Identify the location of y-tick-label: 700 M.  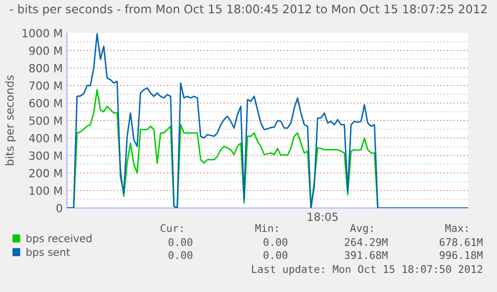
(45, 85).